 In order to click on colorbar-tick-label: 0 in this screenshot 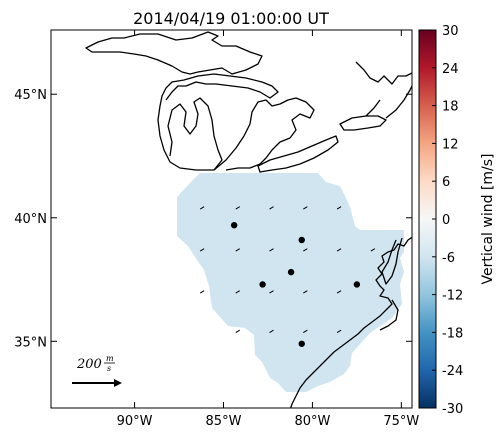, I will do `click(446, 220)`.